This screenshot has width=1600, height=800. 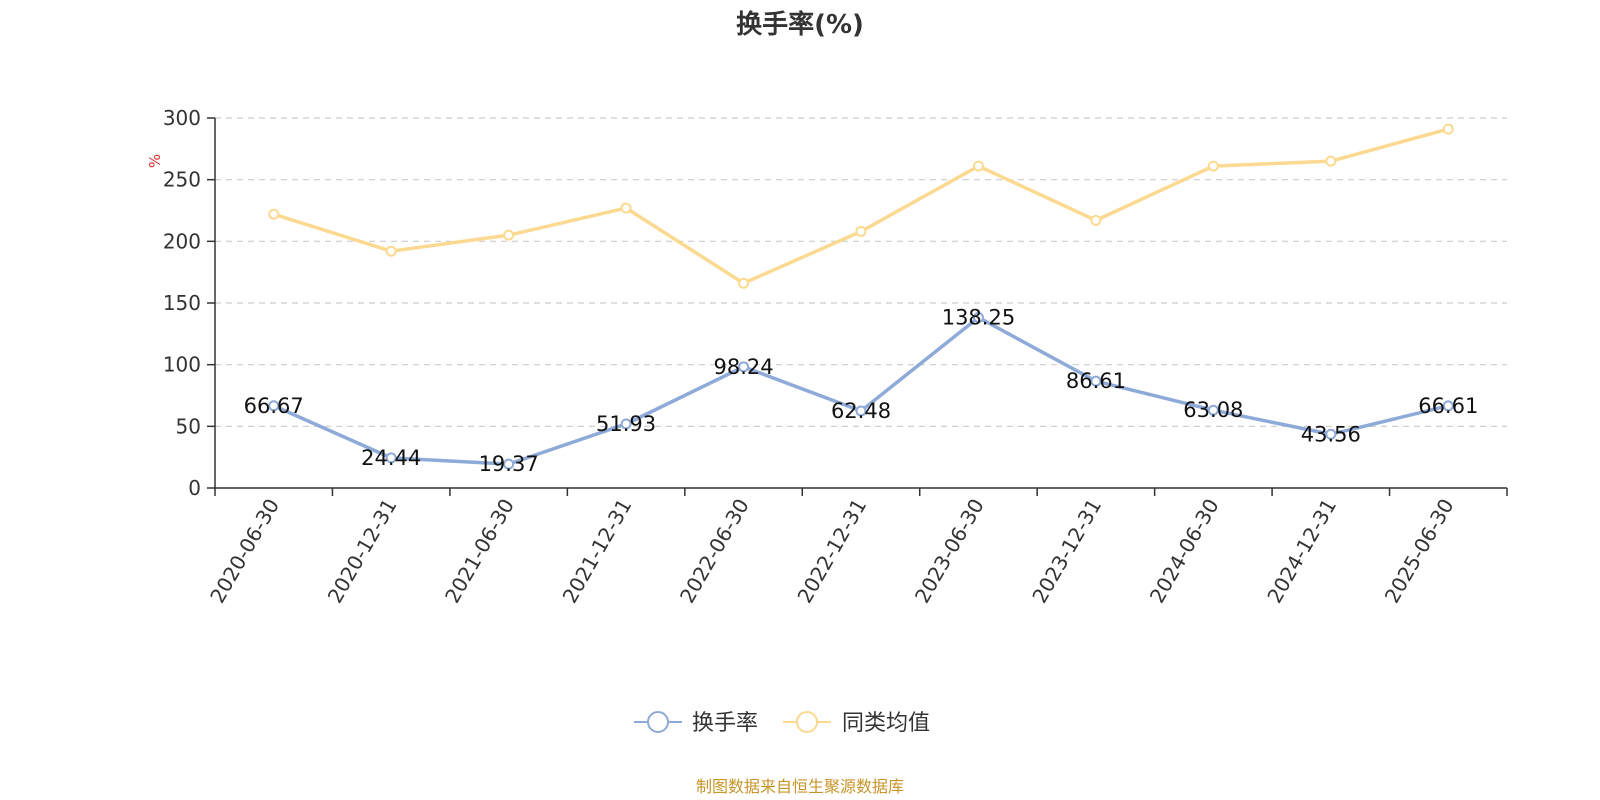 I want to click on legend-item-1: 同类均值, so click(x=856, y=723).